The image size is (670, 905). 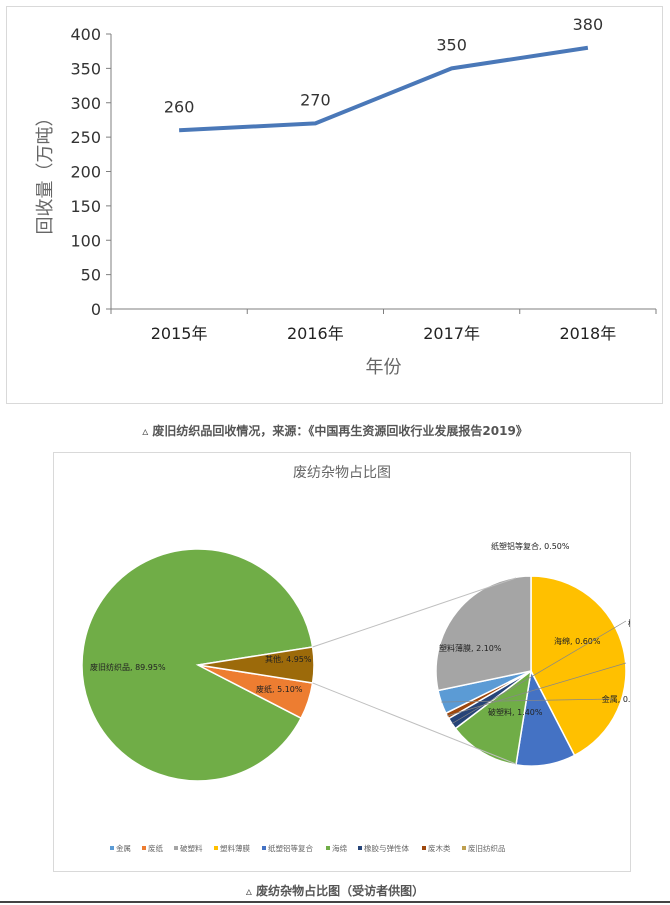 What do you see at coordinates (588, 24) in the screenshot?
I see `data-label: 380` at bounding box center [588, 24].